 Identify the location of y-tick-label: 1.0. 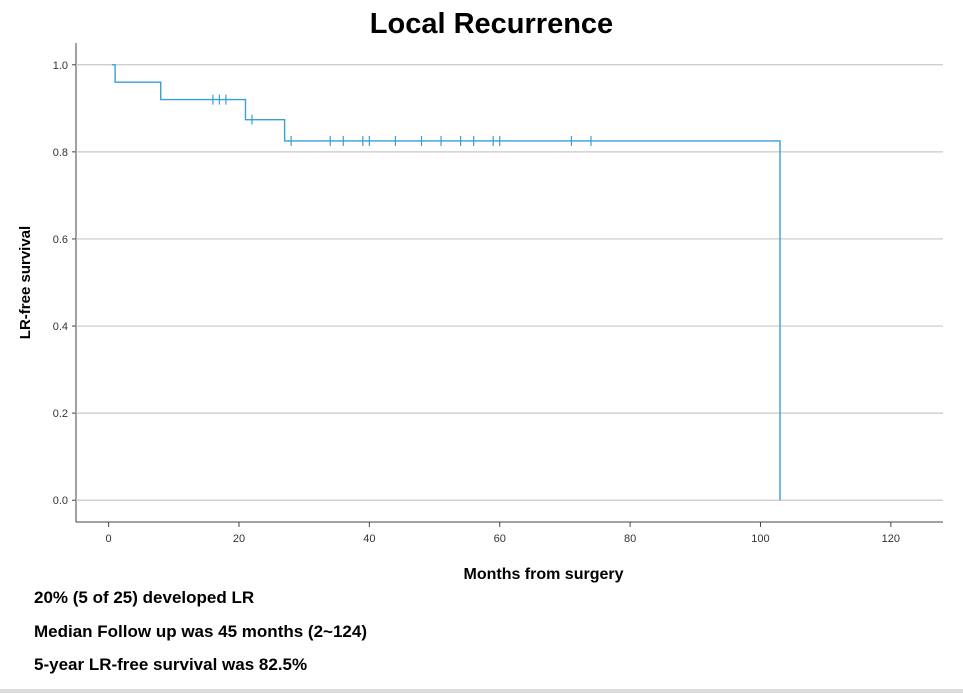
(60, 66).